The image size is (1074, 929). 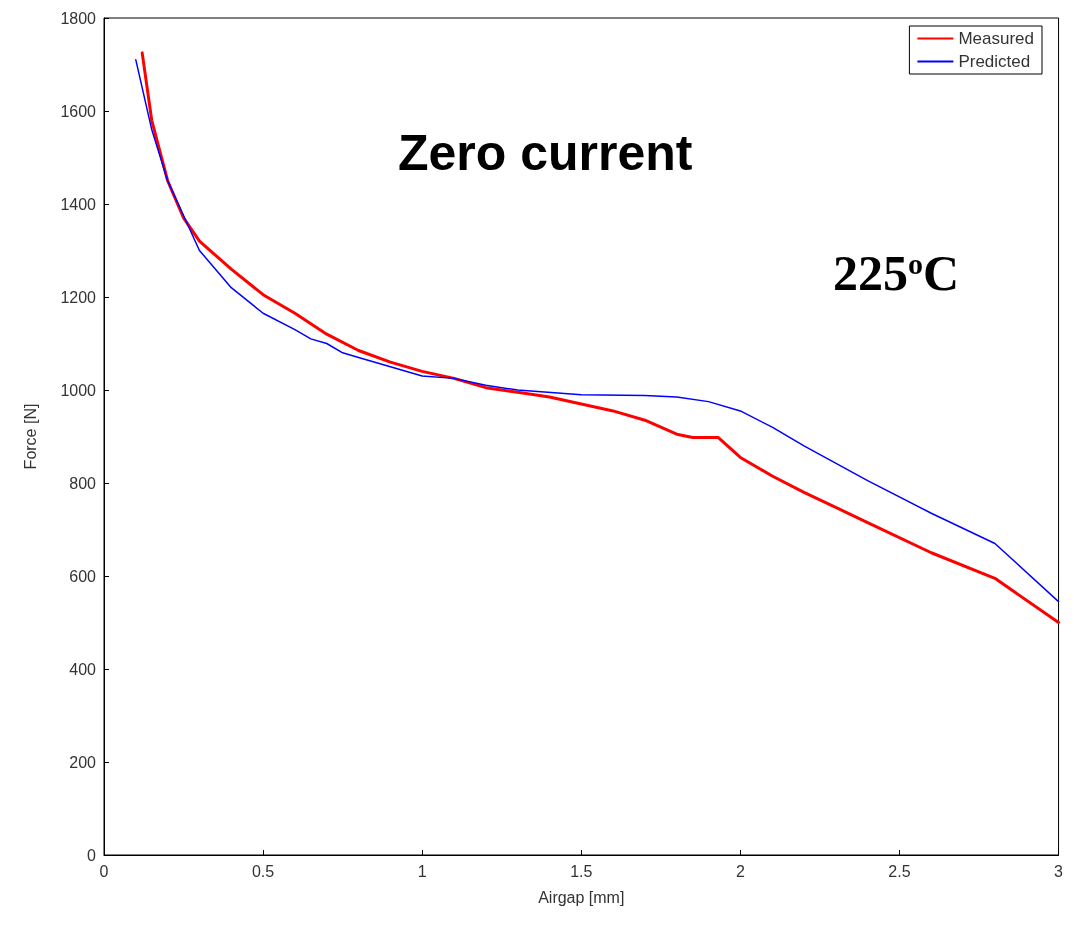 I want to click on y-tick-label: 1400, so click(x=78, y=204).